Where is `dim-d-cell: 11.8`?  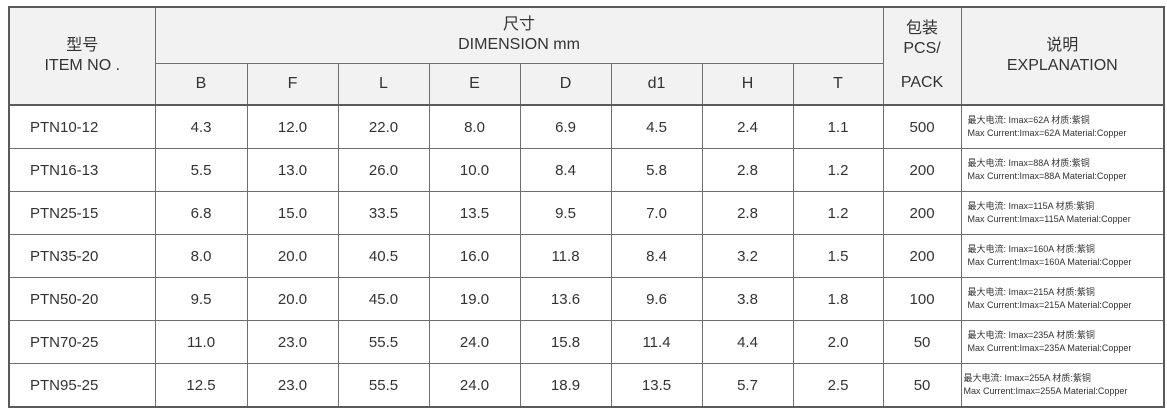 dim-d-cell: 11.8 is located at coordinates (565, 256).